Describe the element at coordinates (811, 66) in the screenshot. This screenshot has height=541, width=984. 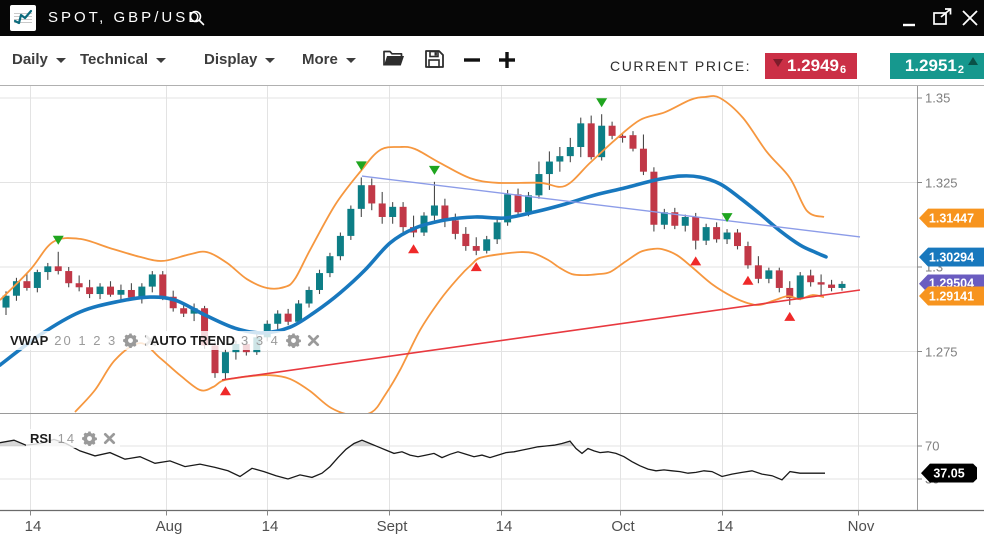
I see `bid-price-badge: 1.2949 6` at that location.